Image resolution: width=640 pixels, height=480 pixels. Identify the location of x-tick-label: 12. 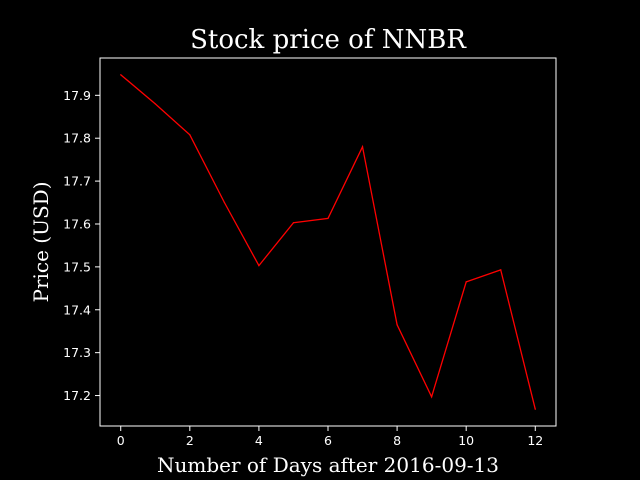
(535, 440).